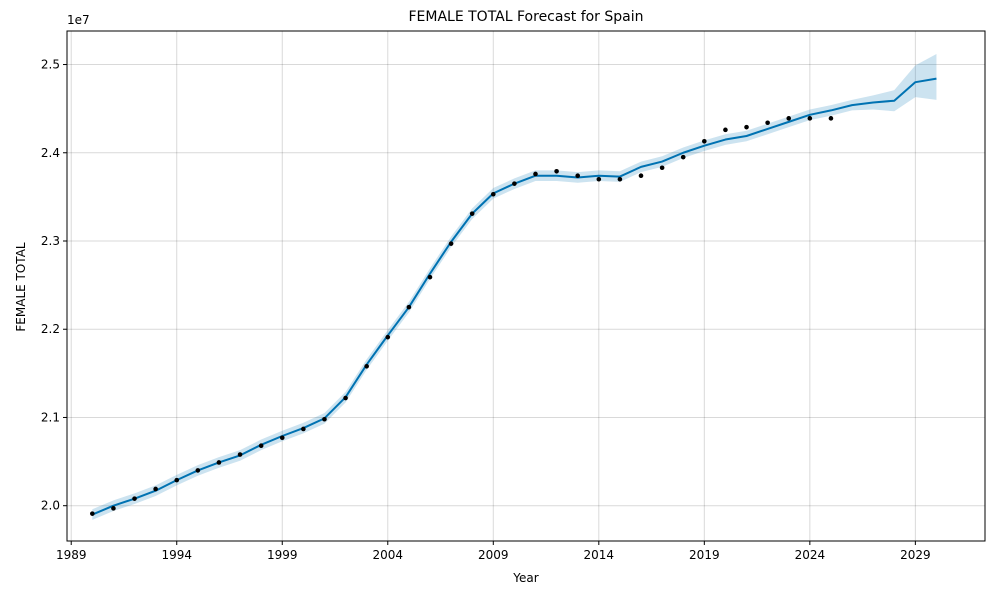 The height and width of the screenshot is (600, 1000). I want to click on x-tick-label: 2014, so click(599, 555).